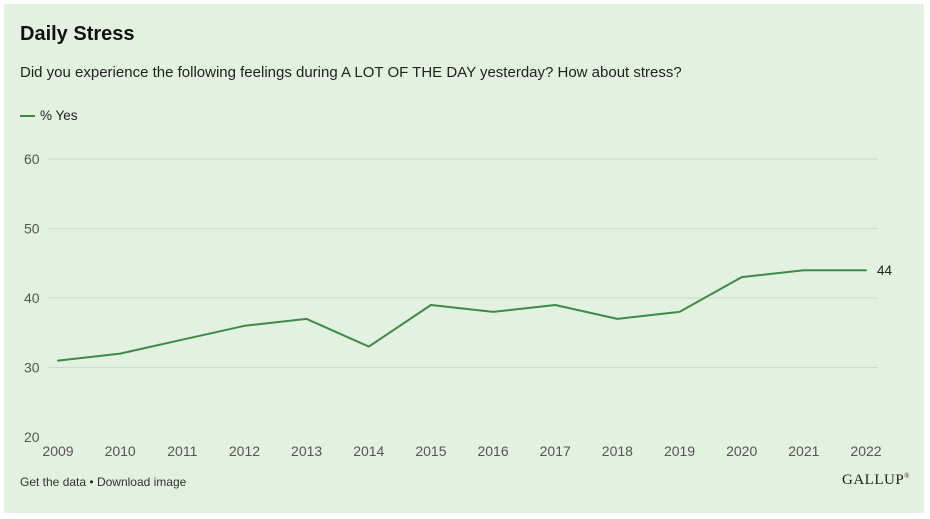 The height and width of the screenshot is (519, 930). What do you see at coordinates (141, 482) in the screenshot?
I see `download-image-link: Download image` at bounding box center [141, 482].